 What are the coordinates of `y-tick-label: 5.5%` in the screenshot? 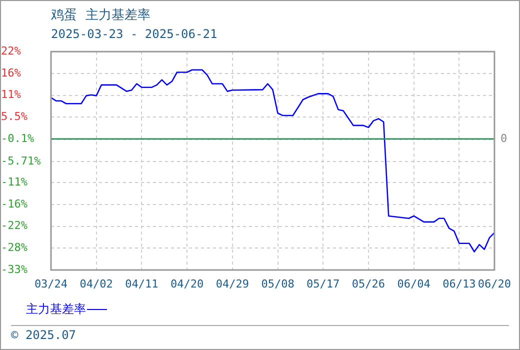 It's located at (14, 116).